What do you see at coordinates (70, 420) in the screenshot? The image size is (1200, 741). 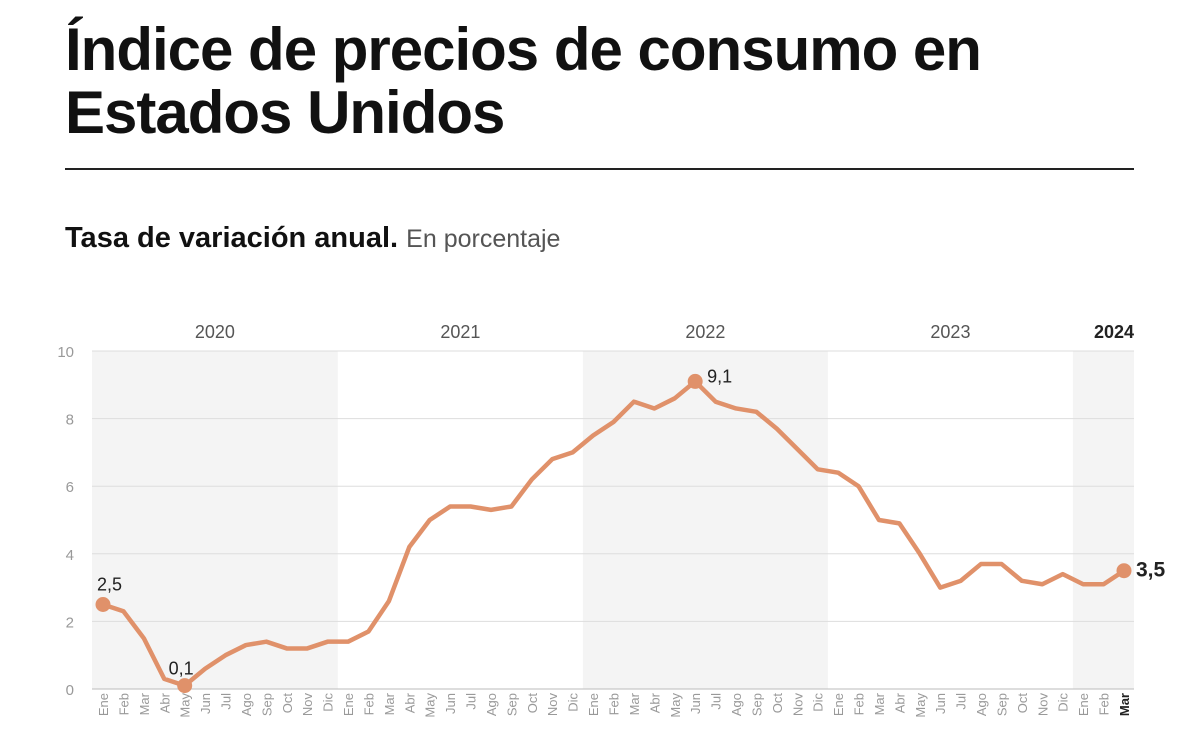 I see `y-tick-8: 8` at bounding box center [70, 420].